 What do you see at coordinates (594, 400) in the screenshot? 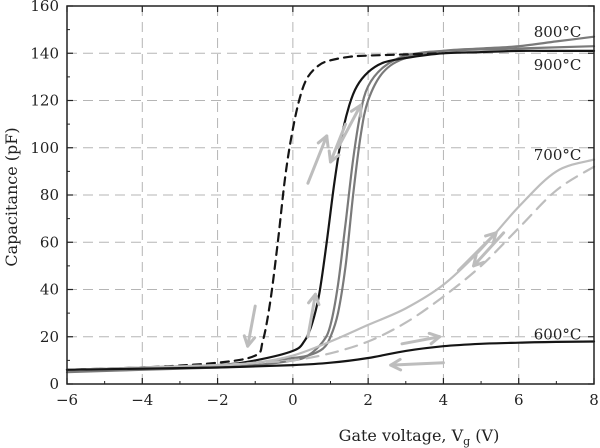
I see `x-tick-label: 8` at bounding box center [594, 400].